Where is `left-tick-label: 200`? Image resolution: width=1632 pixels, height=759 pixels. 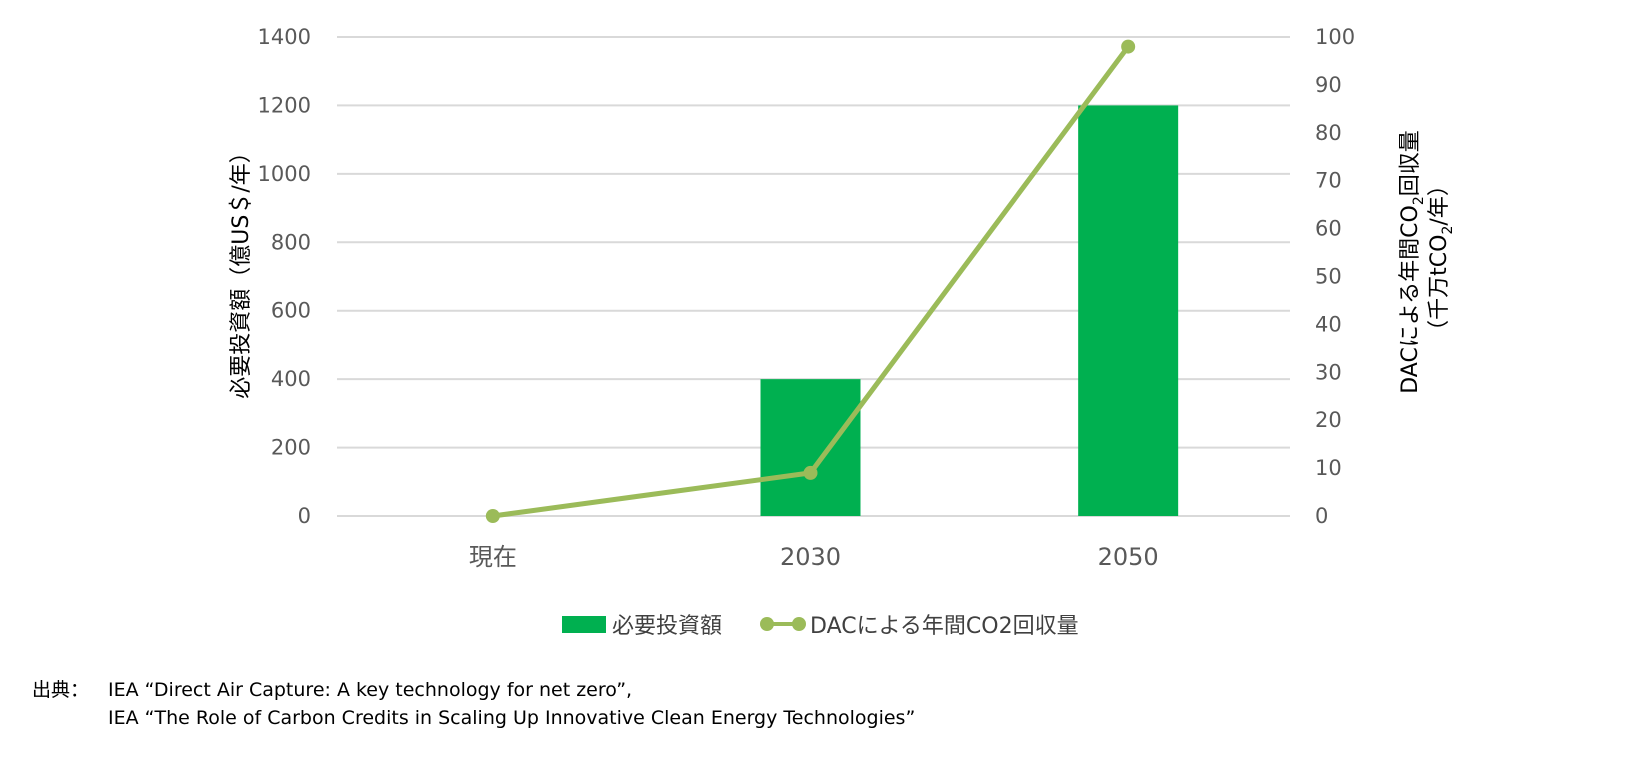 left-tick-label: 200 is located at coordinates (291, 448).